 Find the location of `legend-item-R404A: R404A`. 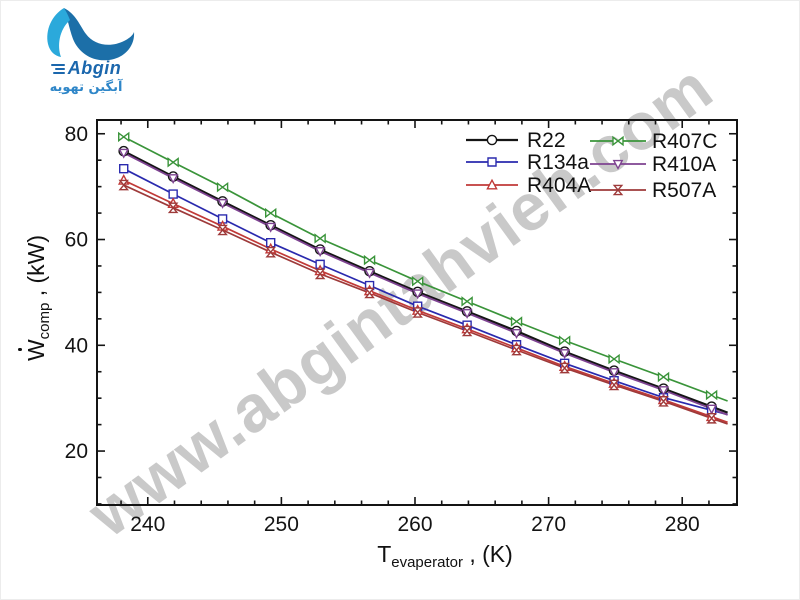

legend-item-R404A: R404A is located at coordinates (528, 185).